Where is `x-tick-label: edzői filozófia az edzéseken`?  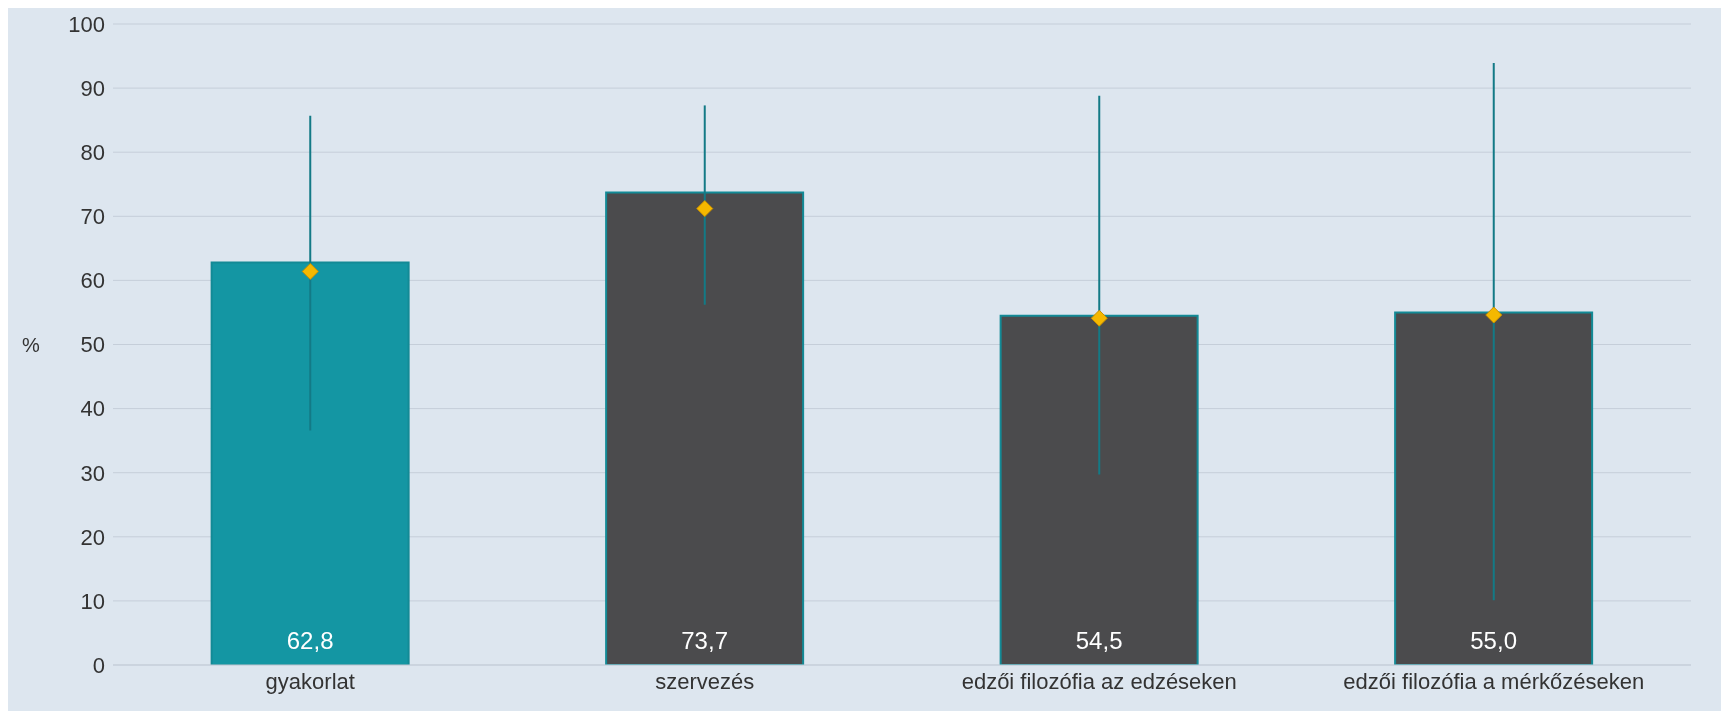 x-tick-label: edzői filozófia az edzéseken is located at coordinates (1099, 681).